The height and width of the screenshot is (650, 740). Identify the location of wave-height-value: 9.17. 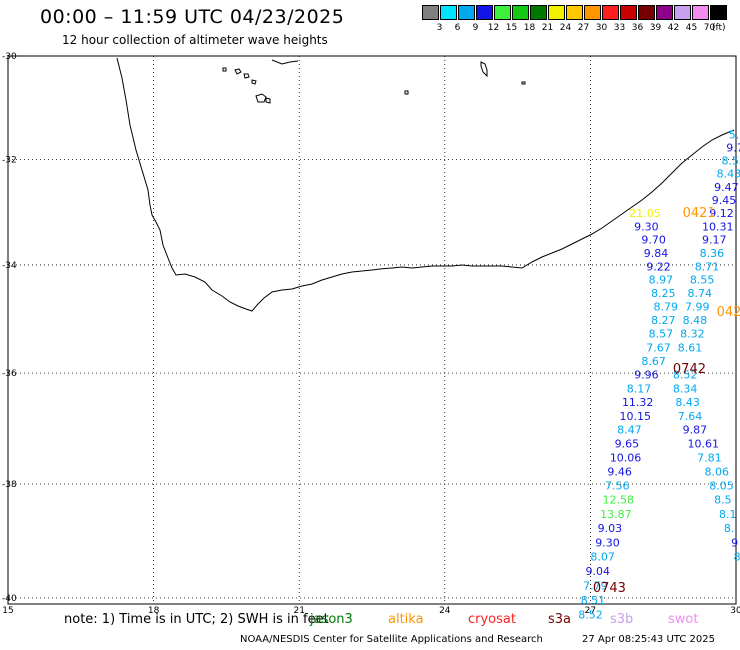
(714, 240).